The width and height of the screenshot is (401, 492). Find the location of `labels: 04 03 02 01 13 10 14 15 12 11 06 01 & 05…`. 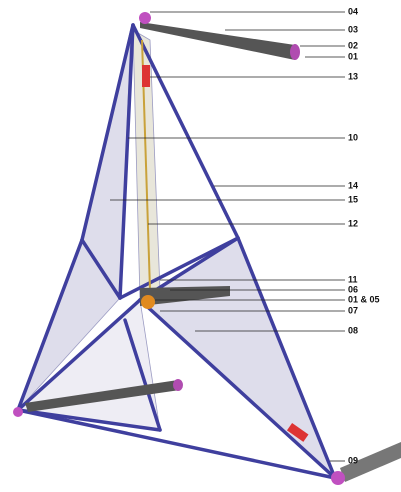

labels: 04 03 02 01 13 10 14 15 12 11 06 01 & 05… is located at coordinates (364, 235).